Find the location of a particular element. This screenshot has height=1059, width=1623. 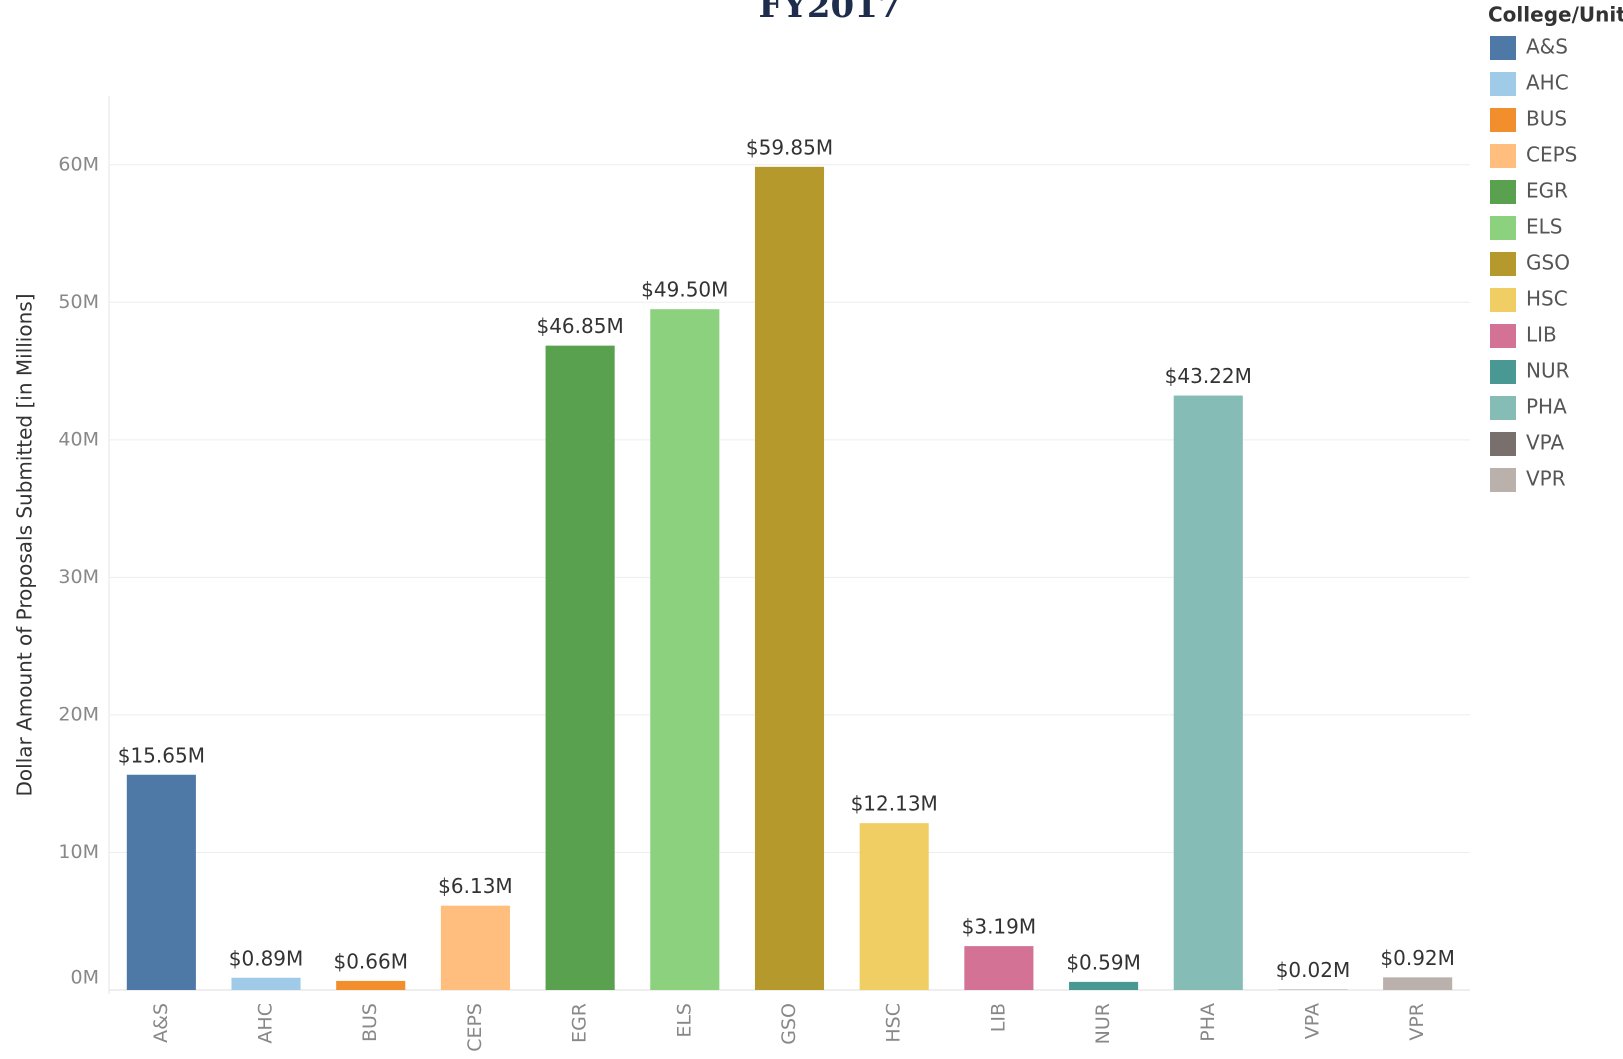

value-label: $3.19M is located at coordinates (999, 927).